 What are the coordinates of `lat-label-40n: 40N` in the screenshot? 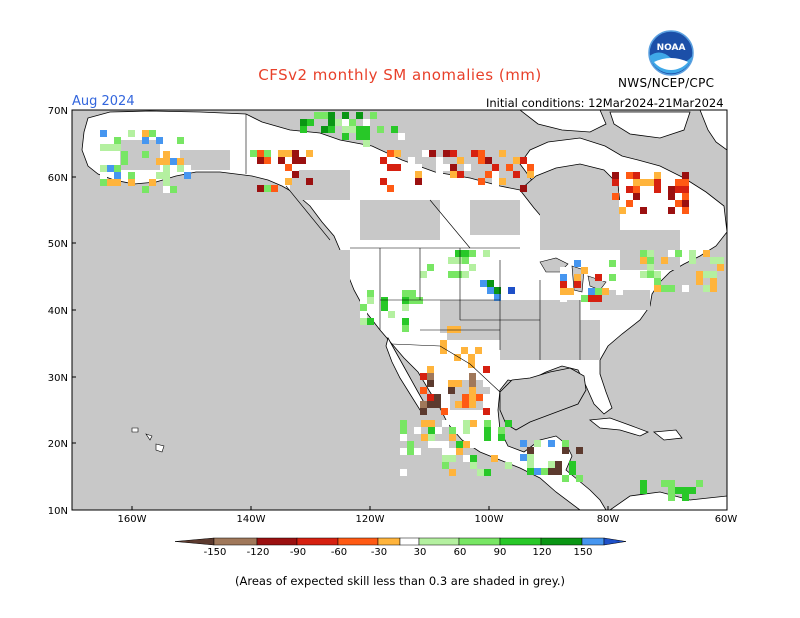 It's located at (58, 311).